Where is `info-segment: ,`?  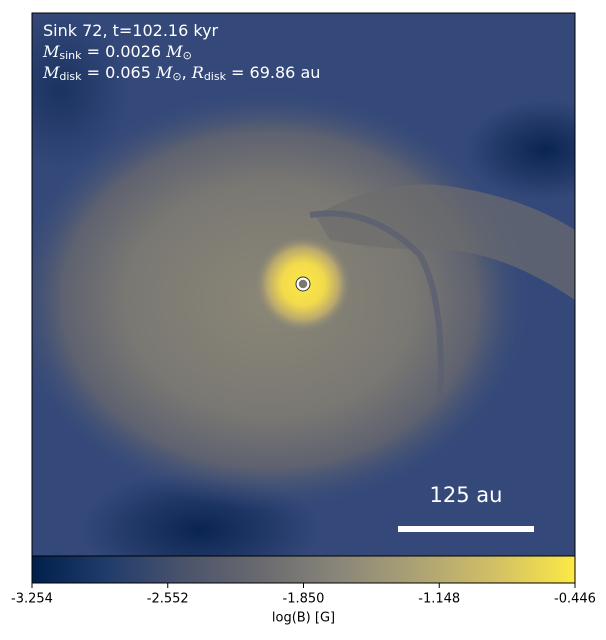
info-segment: , is located at coordinates (187, 72).